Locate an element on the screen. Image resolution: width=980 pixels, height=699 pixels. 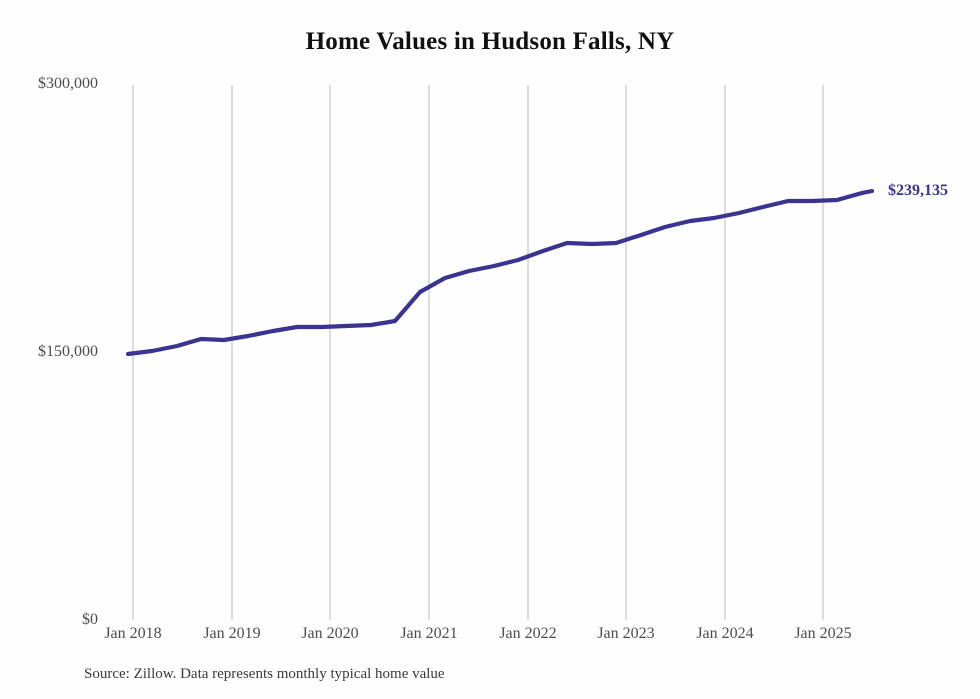
end-value-annotation: $239,135 is located at coordinates (918, 190).